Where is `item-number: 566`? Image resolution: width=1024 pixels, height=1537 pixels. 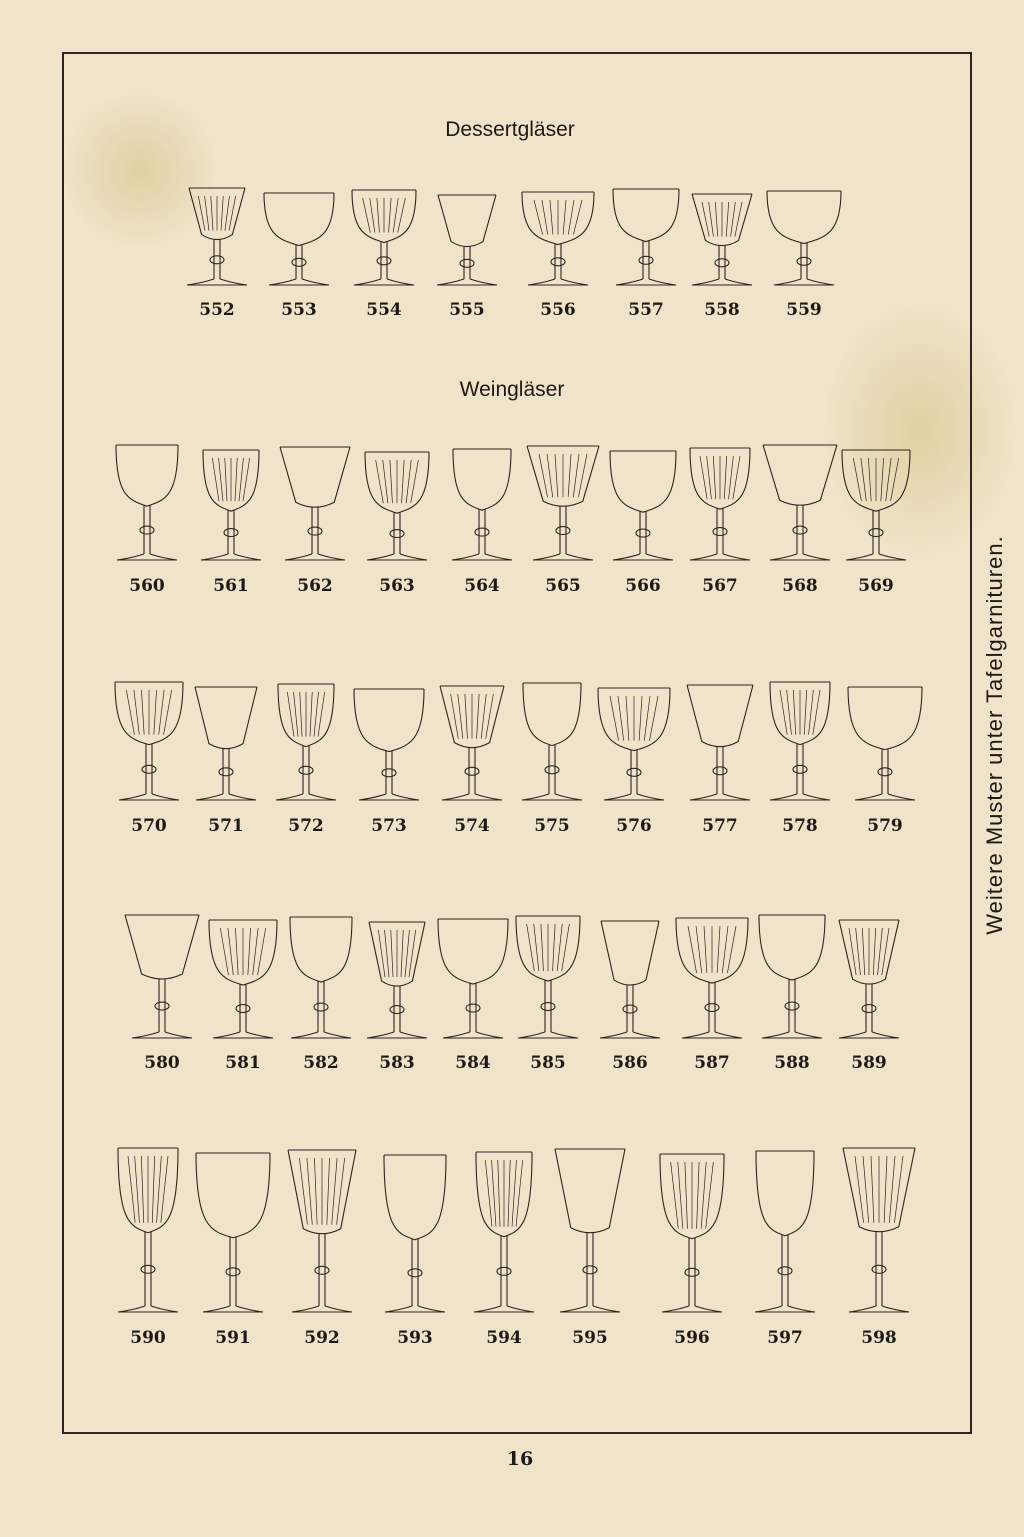 item-number: 566 is located at coordinates (643, 586).